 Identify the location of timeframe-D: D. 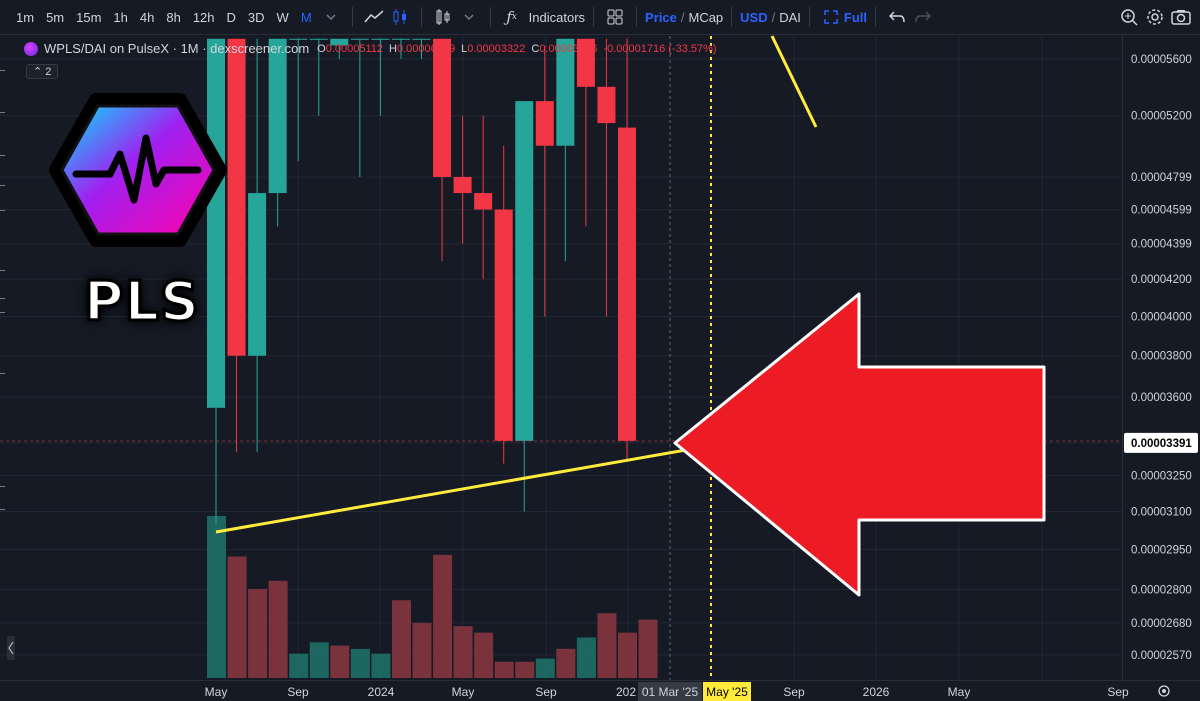
(231, 17).